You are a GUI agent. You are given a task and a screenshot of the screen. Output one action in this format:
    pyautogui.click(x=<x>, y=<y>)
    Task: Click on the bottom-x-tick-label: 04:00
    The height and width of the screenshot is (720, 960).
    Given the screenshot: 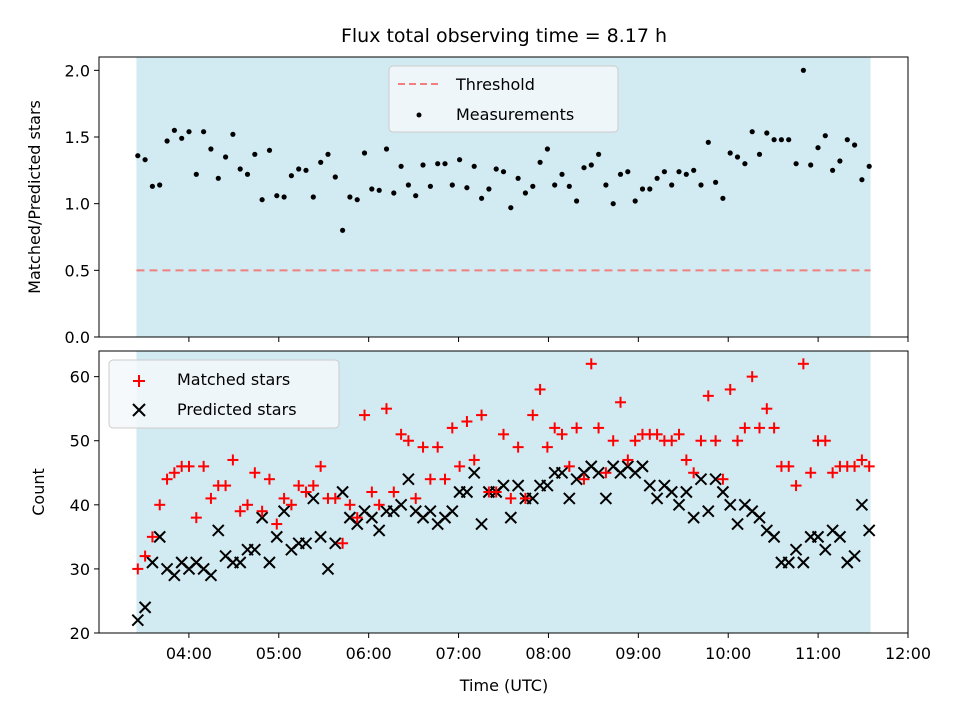 What is the action you would take?
    pyautogui.click(x=189, y=653)
    